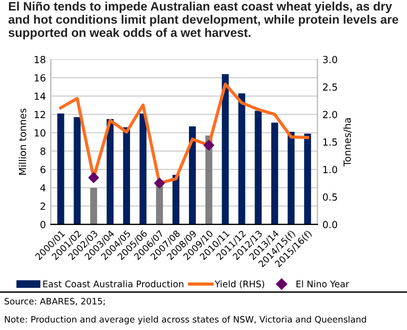 The width and height of the screenshot is (407, 330). What do you see at coordinates (43, 206) in the screenshot?
I see `y-tick-label: 2` at bounding box center [43, 206].